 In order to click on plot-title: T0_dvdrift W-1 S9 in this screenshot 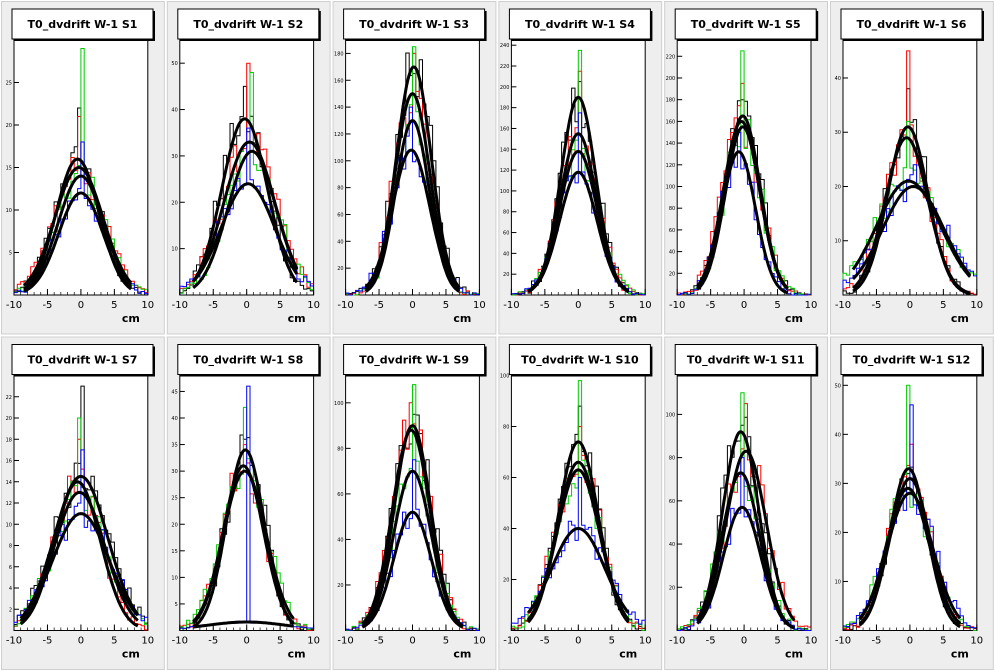, I will do `click(414, 360)`.